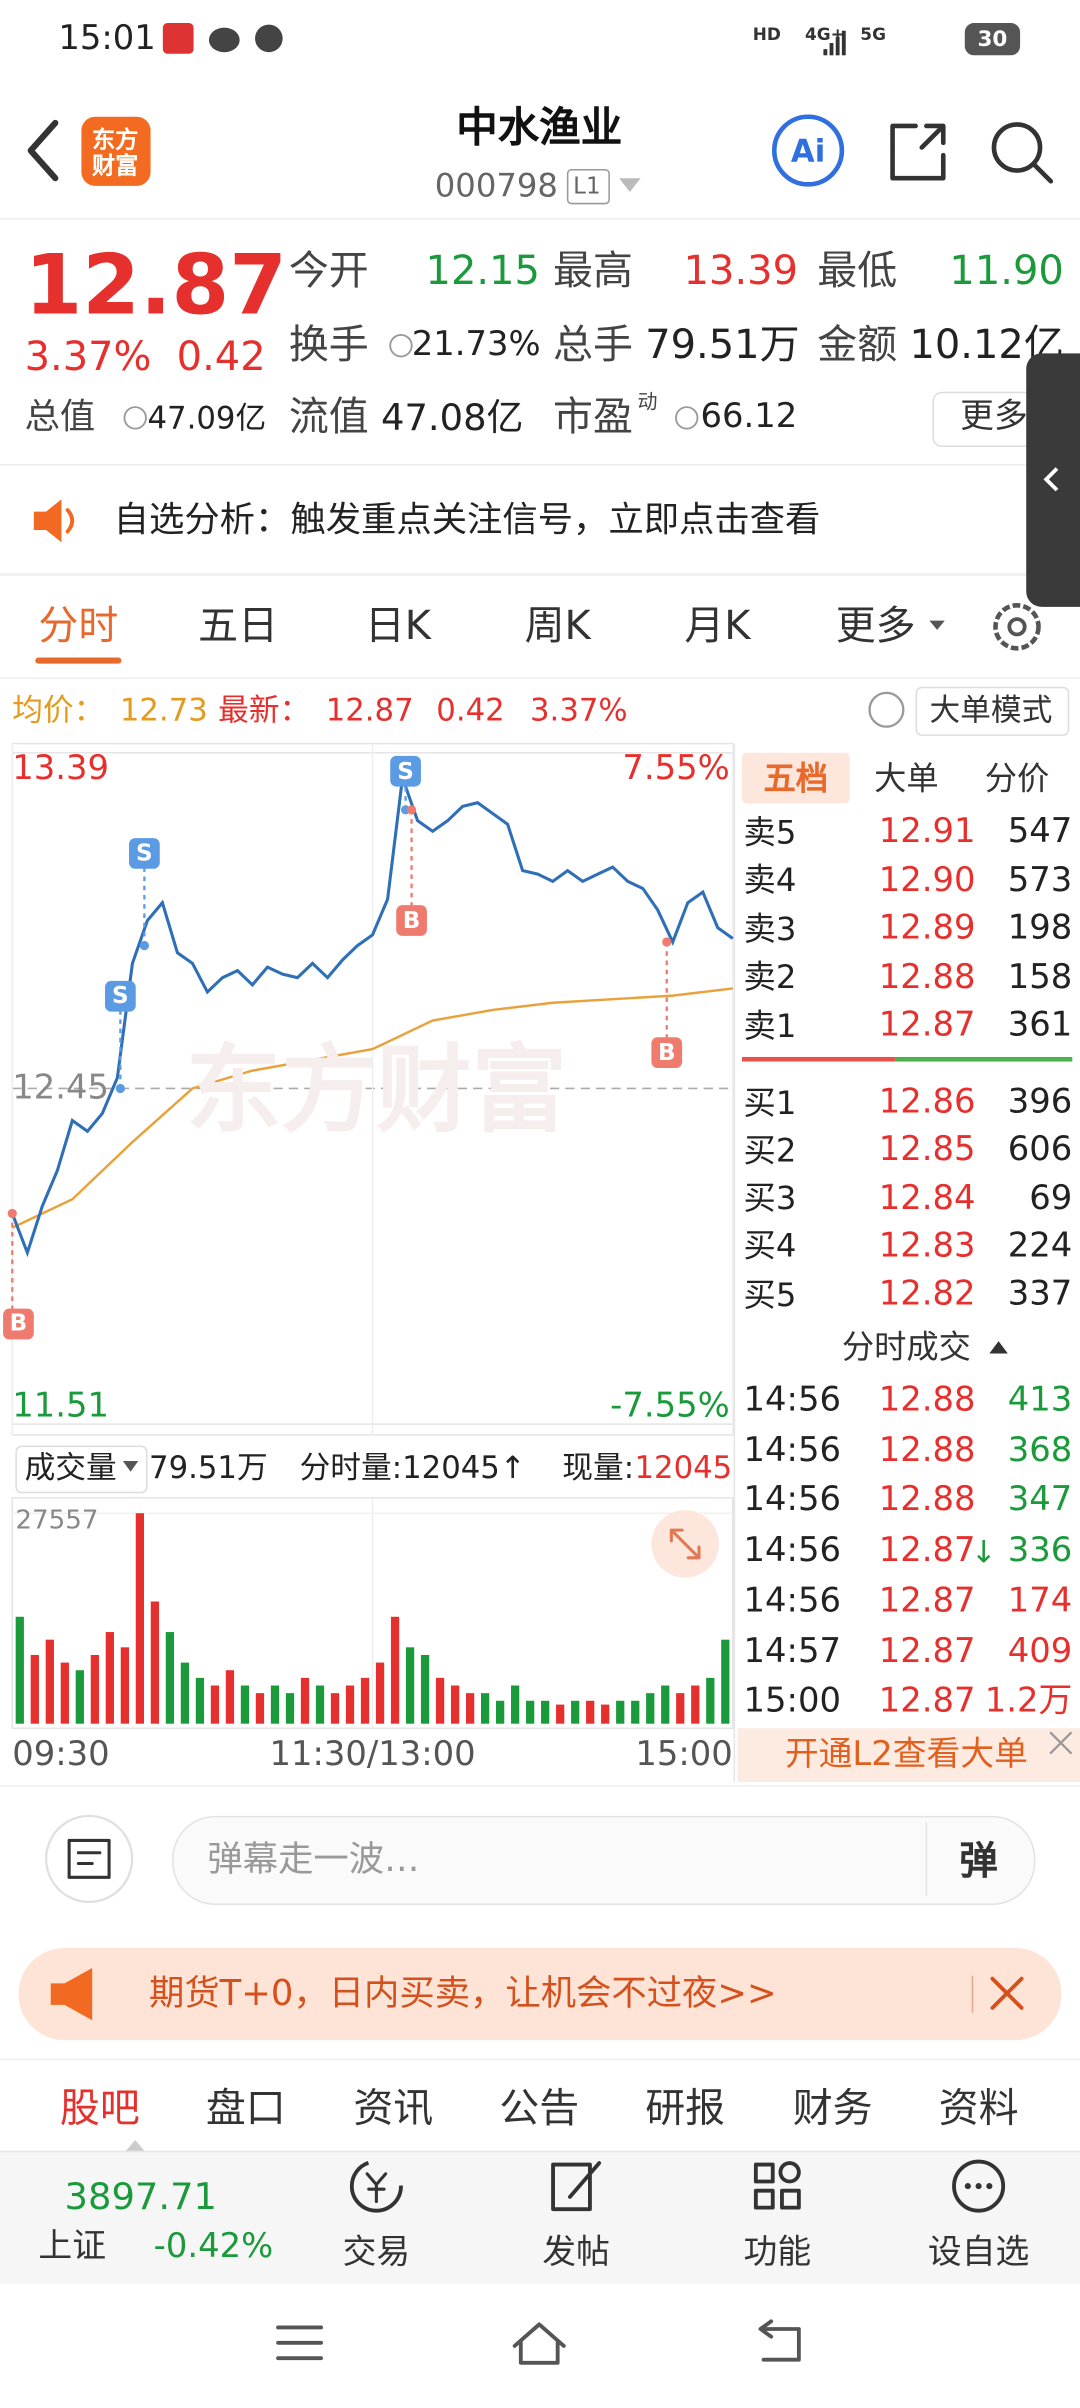 Image resolution: width=1080 pixels, height=2408 pixels. I want to click on book-tab: 分价, so click(1017, 778).